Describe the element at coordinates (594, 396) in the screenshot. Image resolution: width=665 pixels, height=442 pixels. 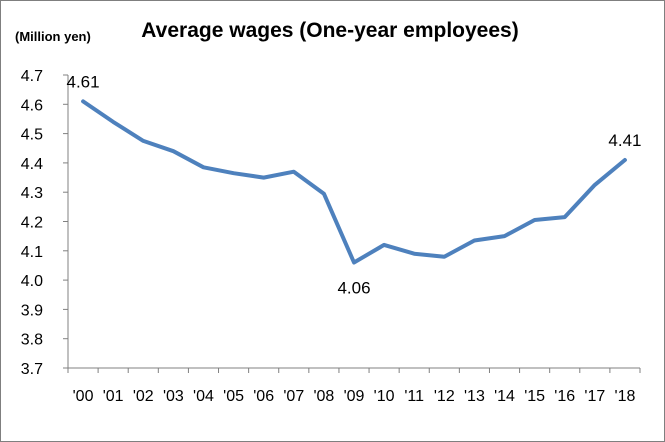
I see `x-tick-label: '17` at that location.